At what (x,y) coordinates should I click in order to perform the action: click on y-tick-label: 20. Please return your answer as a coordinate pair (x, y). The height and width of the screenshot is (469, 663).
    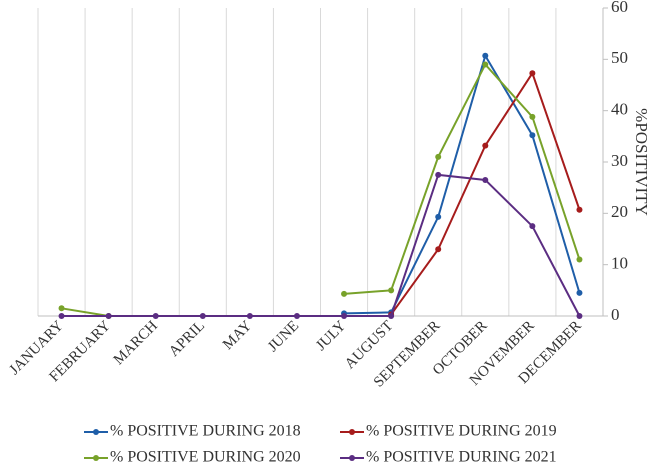
    Looking at the image, I should click on (619, 211).